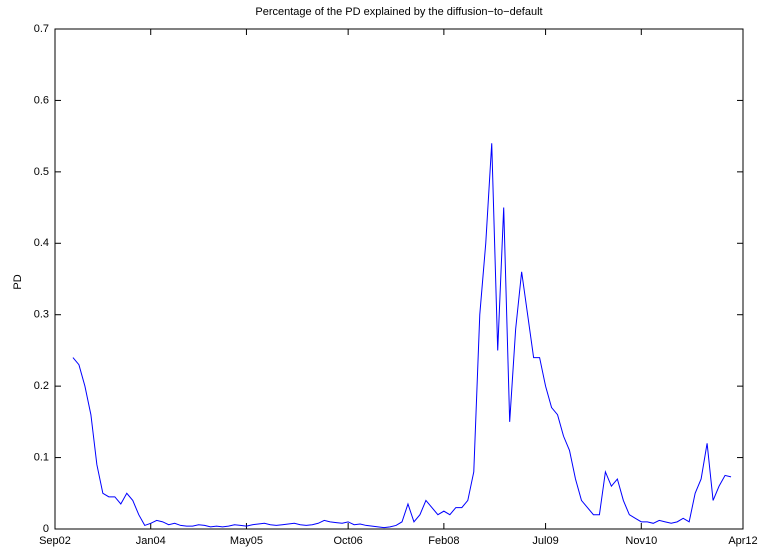 This screenshot has width=765, height=548. What do you see at coordinates (742, 541) in the screenshot?
I see `x-tick-label: Apr12` at bounding box center [742, 541].